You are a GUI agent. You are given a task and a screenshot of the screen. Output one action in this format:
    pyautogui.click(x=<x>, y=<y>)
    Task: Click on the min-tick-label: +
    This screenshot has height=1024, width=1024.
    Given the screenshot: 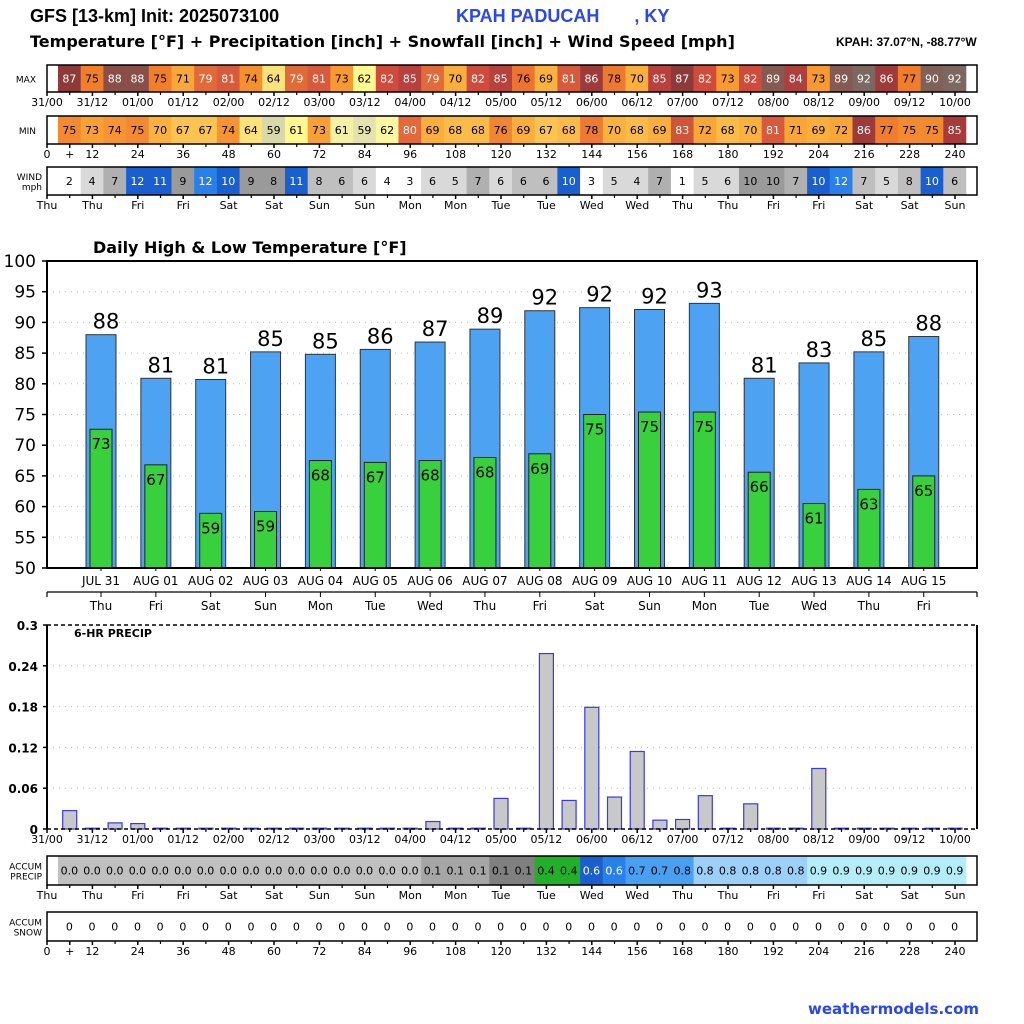 What is the action you would take?
    pyautogui.click(x=69, y=154)
    